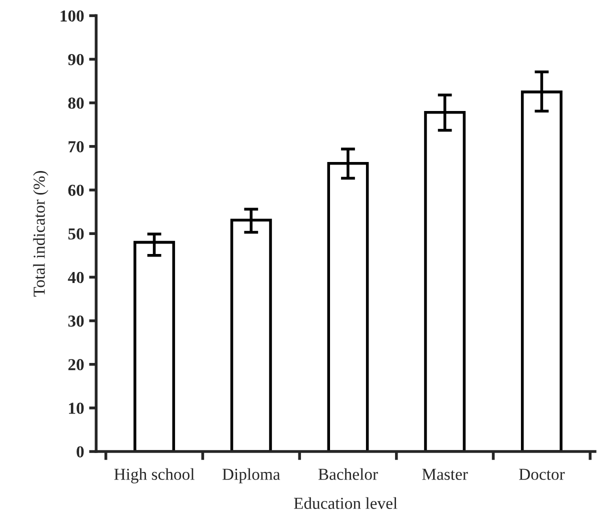 This screenshot has width=601, height=522. I want to click on x-tick-label: Diploma, so click(251, 476).